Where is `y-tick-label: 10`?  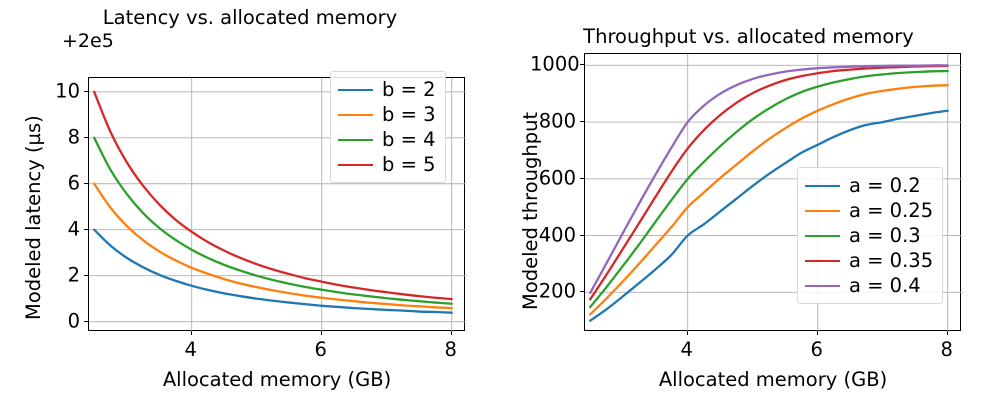
y-tick-label: 10 is located at coordinates (67, 91).